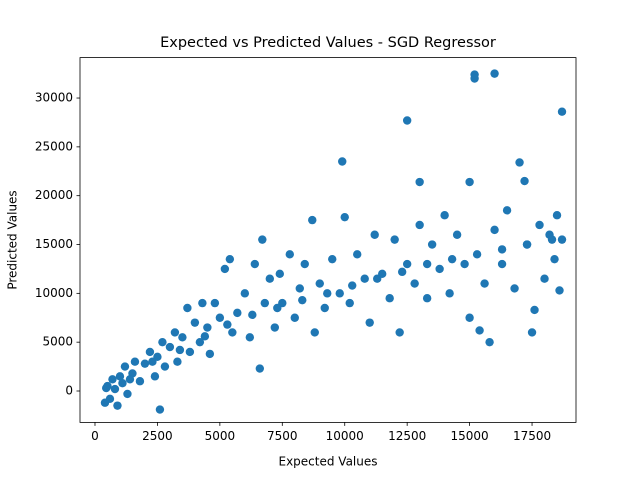 This screenshot has width=640, height=484. I want to click on y-tick-label: 30000, so click(54, 98).